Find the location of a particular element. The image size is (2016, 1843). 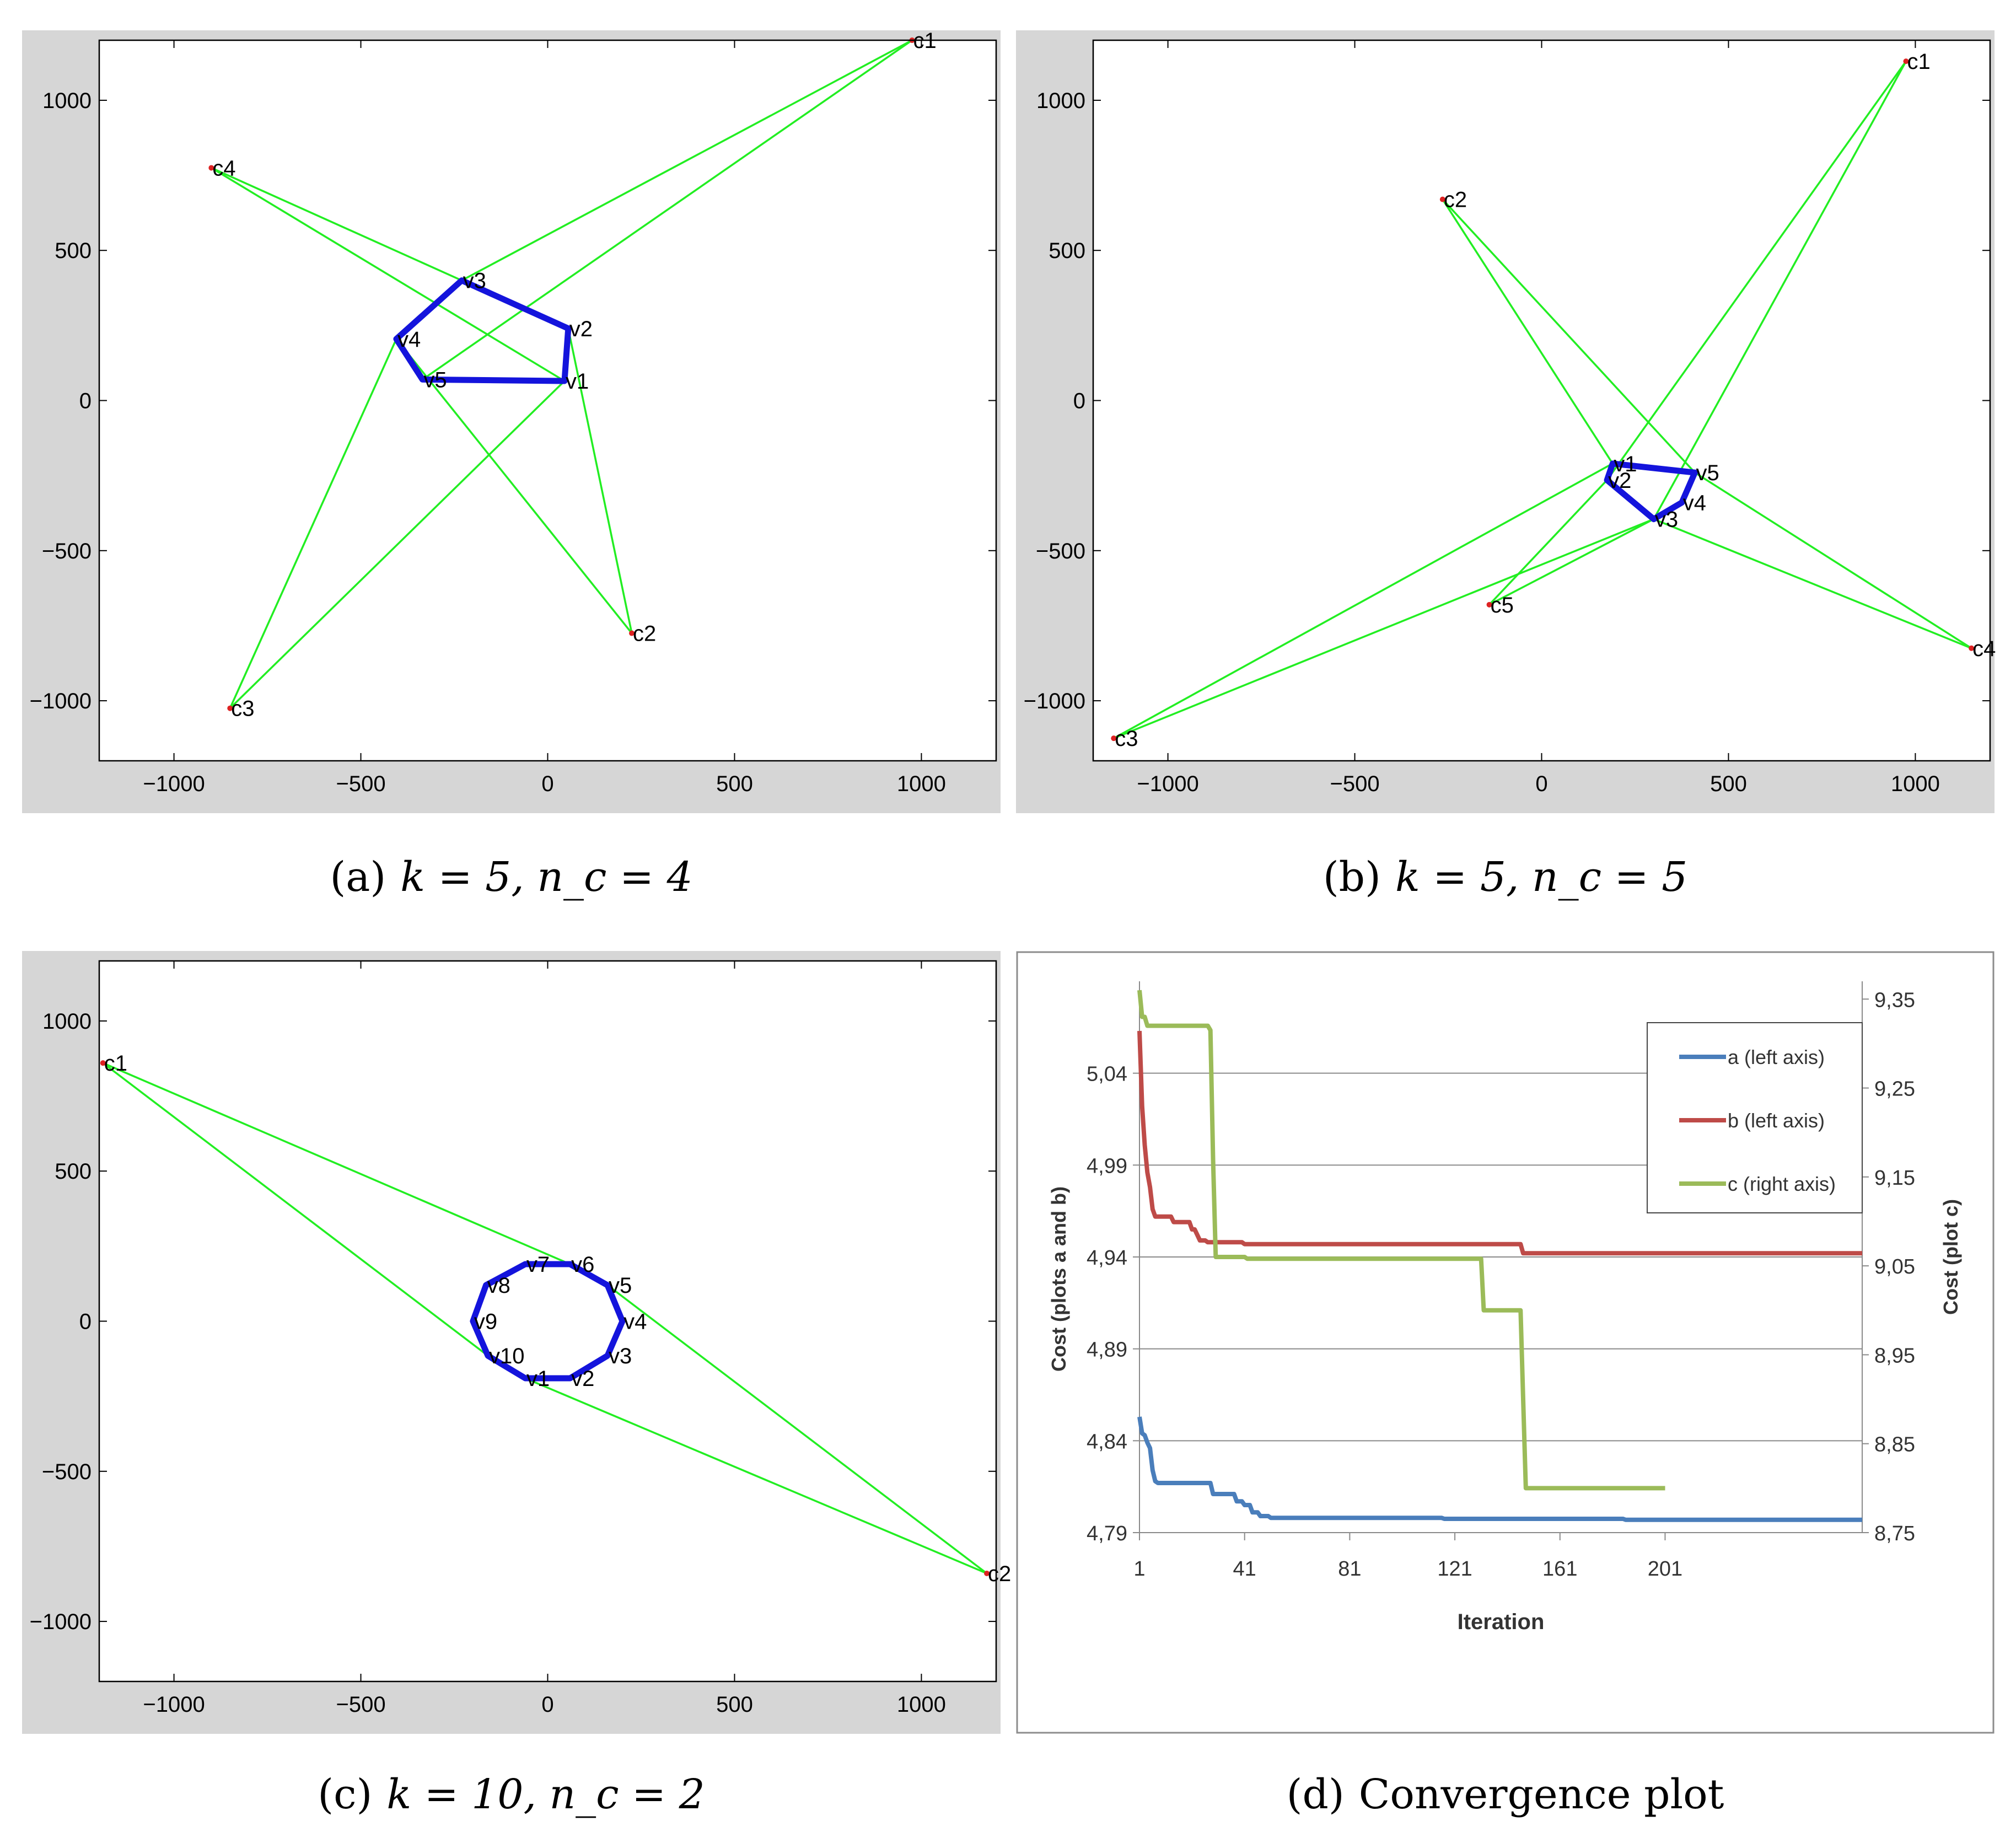

panel-b-link-c2-v5 is located at coordinates (1569, 336).